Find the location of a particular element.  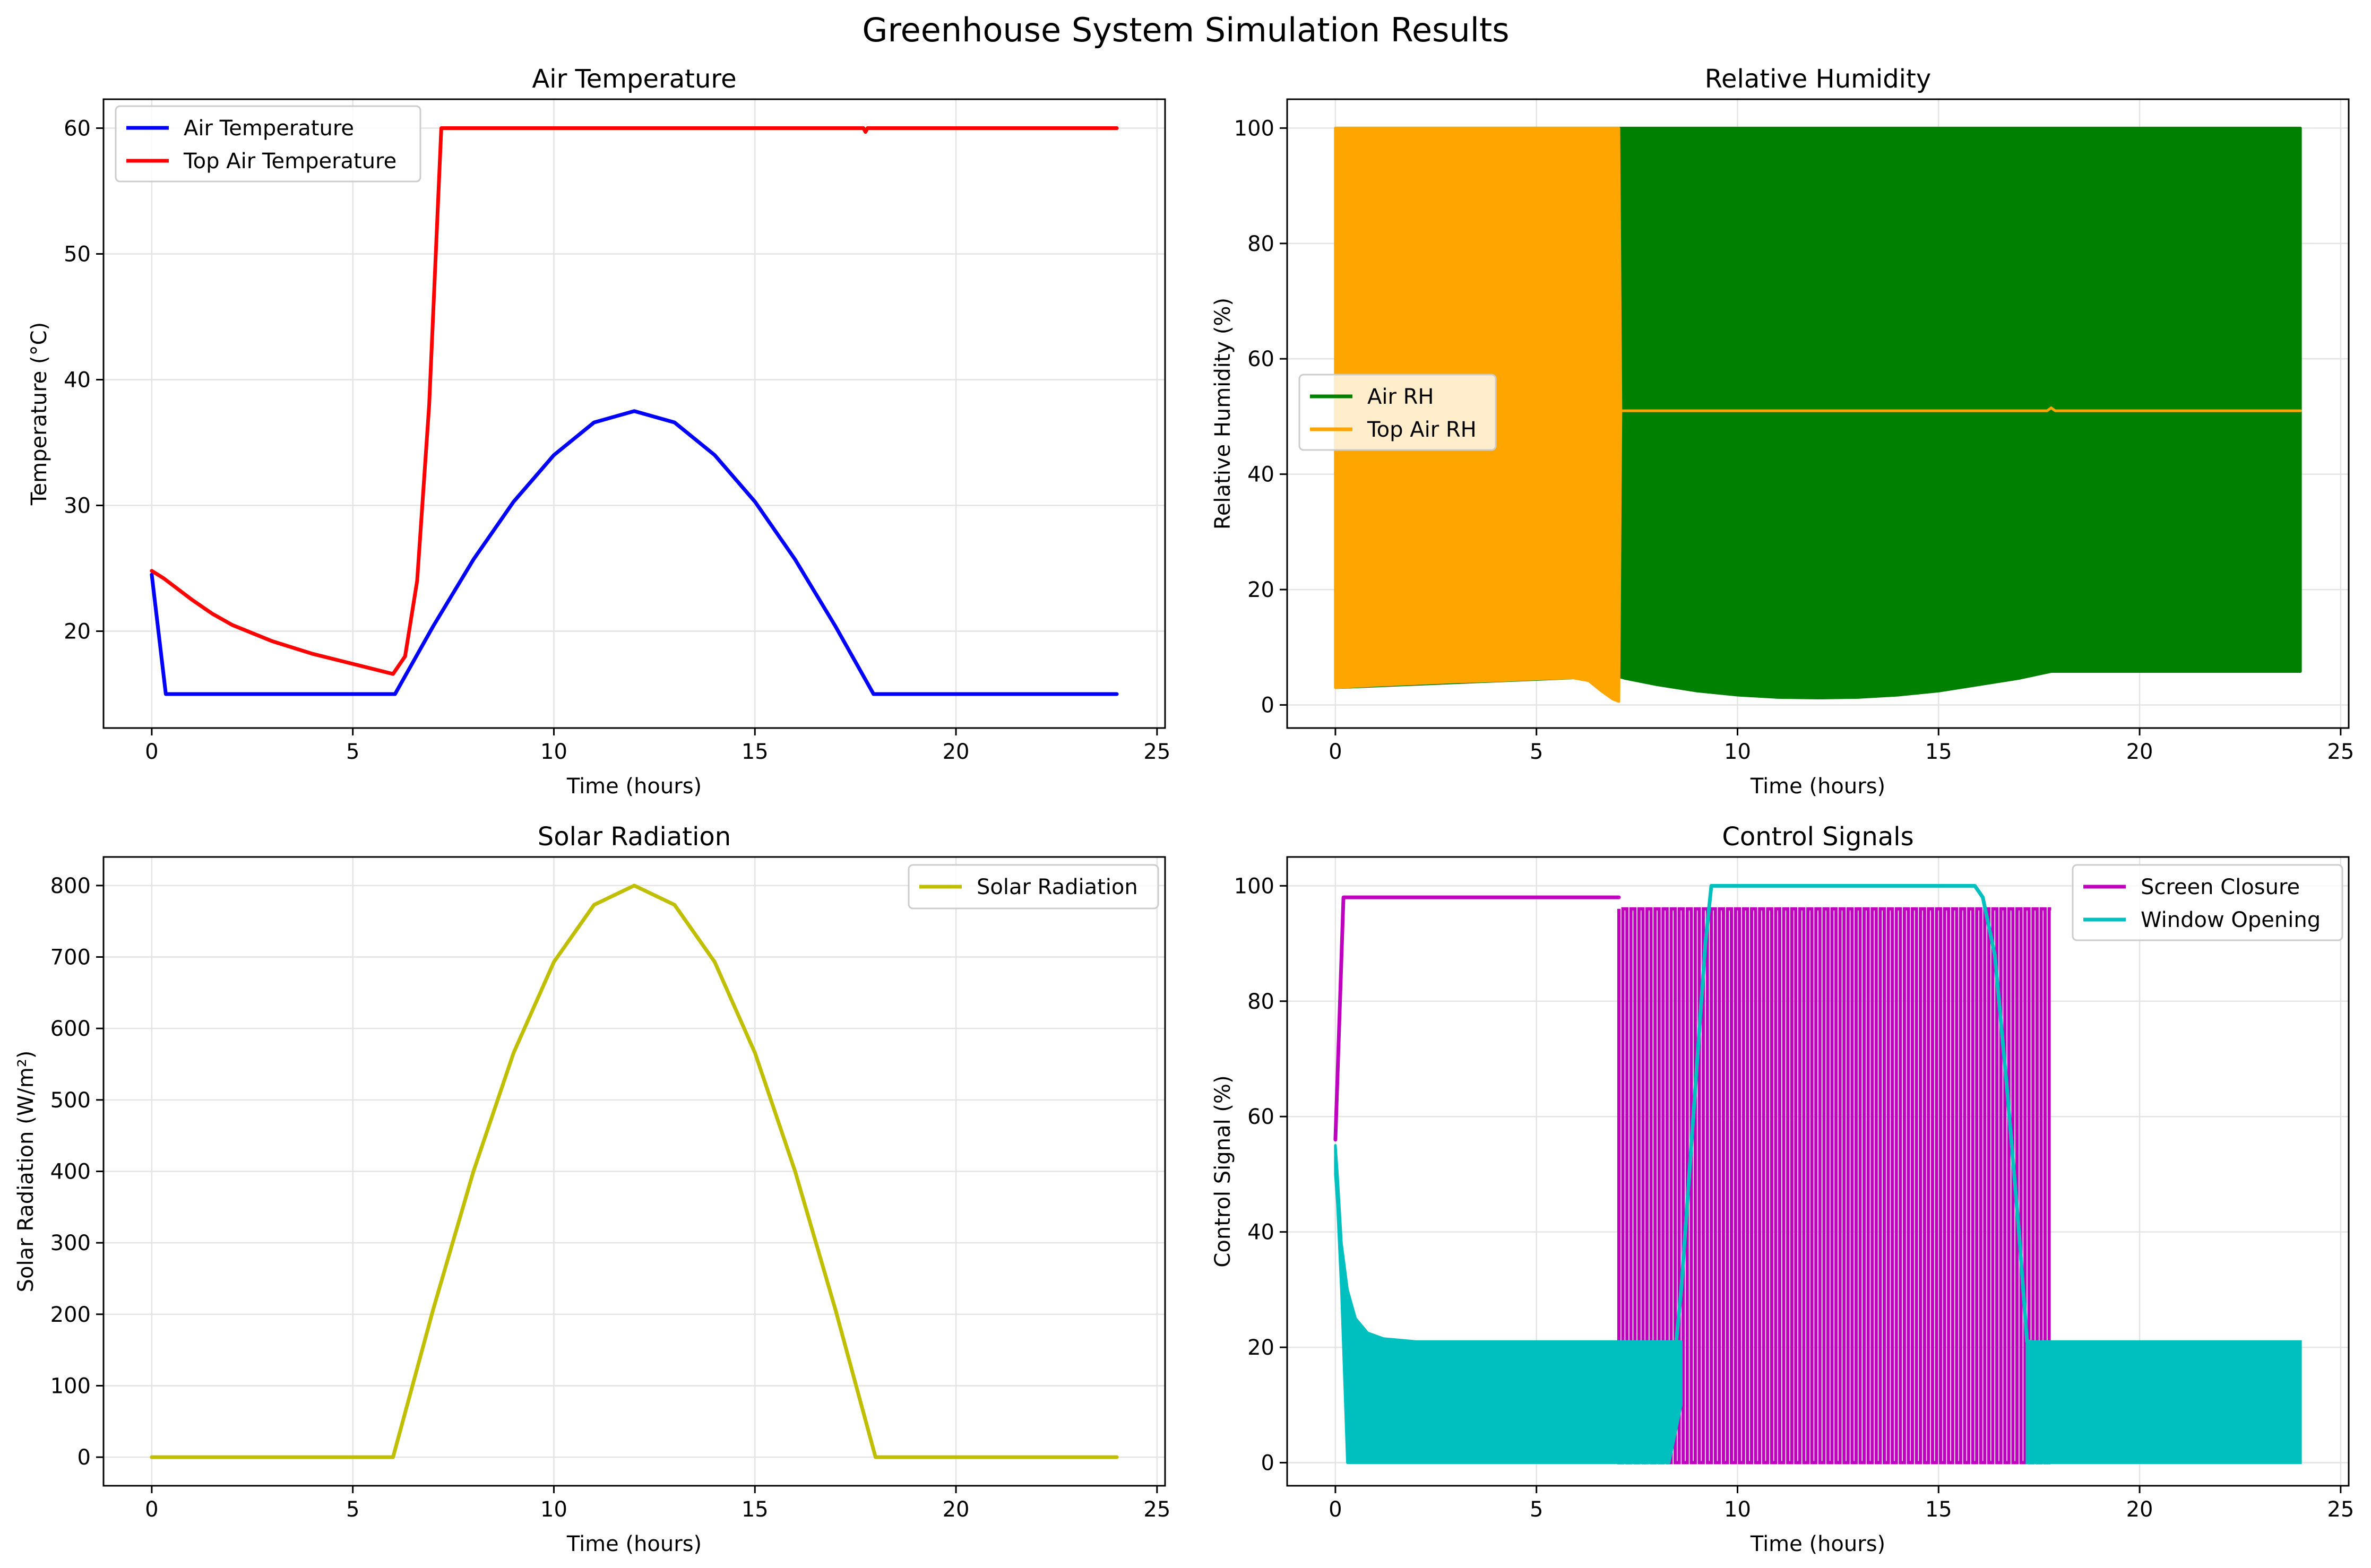

solar-legend is located at coordinates (1033, 886).